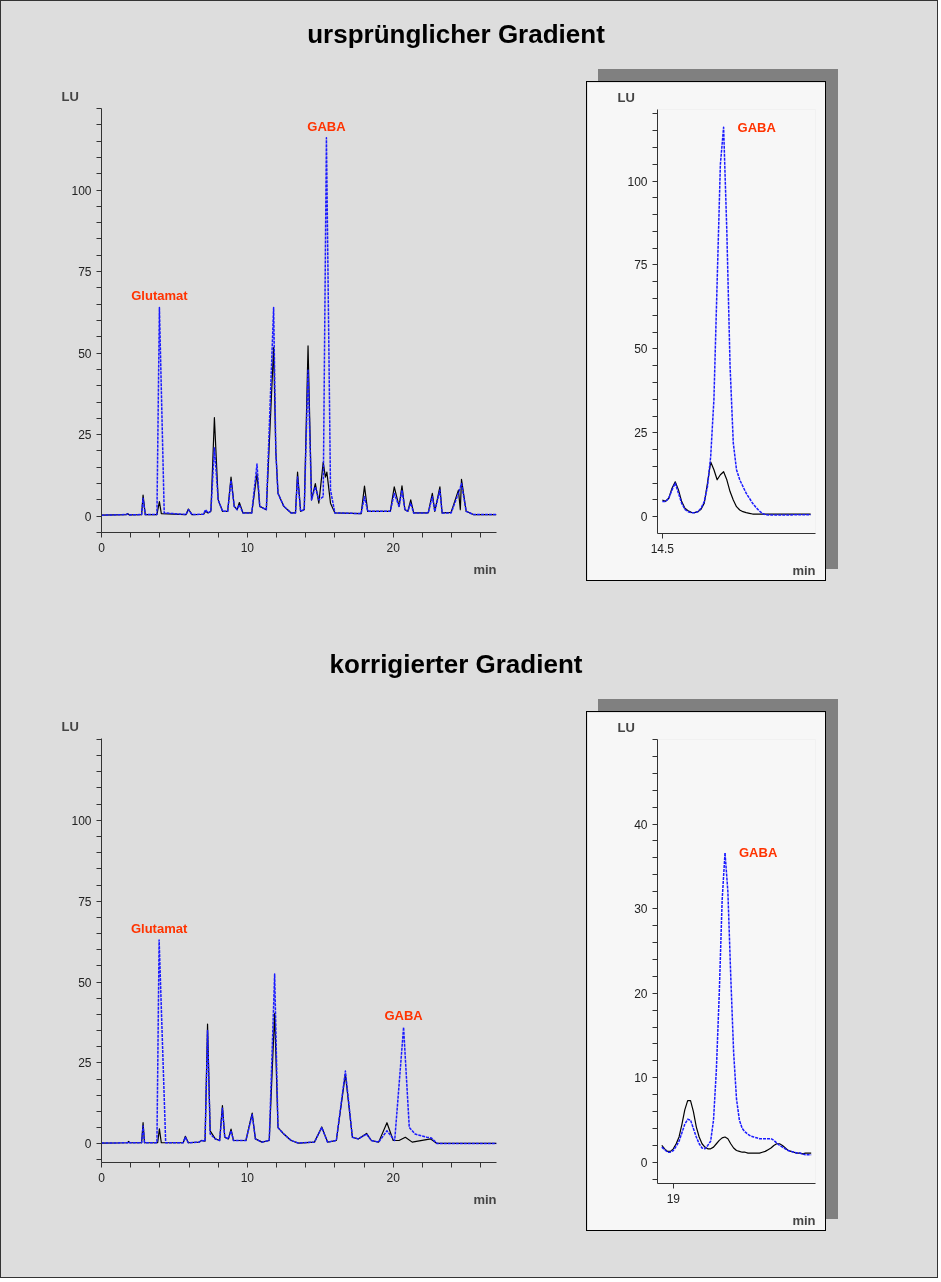 The height and width of the screenshot is (1282, 941). I want to click on chart-title: ursprünglicher Gradient, so click(456, 34).